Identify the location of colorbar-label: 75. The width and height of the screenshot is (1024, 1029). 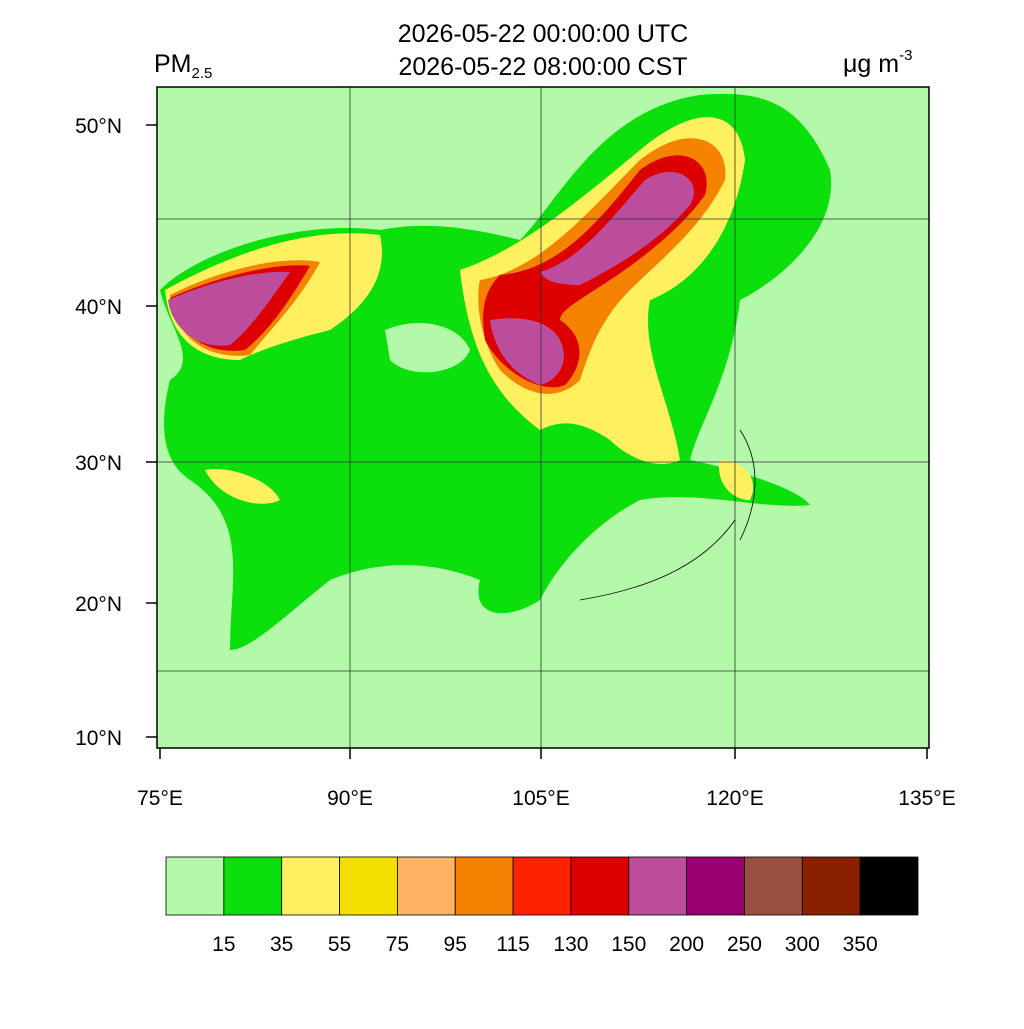
(397, 944).